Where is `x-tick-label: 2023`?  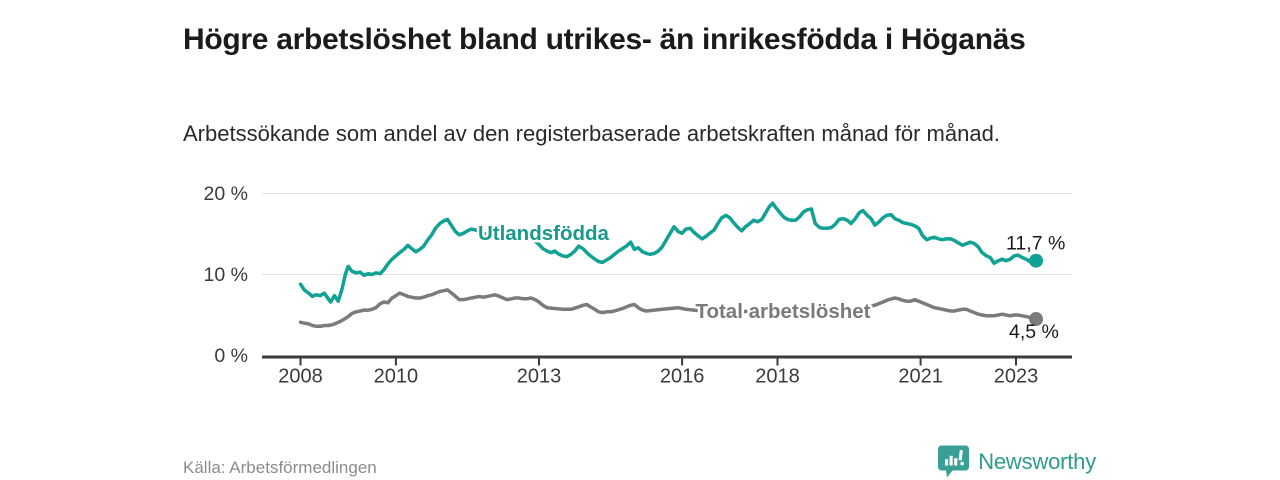
x-tick-label: 2023 is located at coordinates (1016, 377).